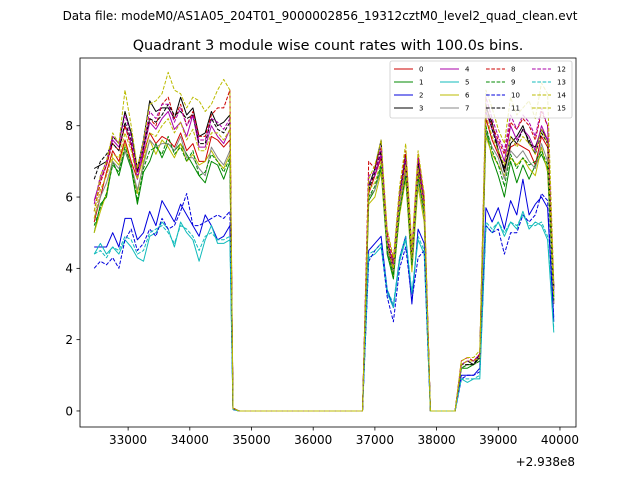  Describe the element at coordinates (498, 440) in the screenshot. I see `x-tick-label: 39000` at that location.